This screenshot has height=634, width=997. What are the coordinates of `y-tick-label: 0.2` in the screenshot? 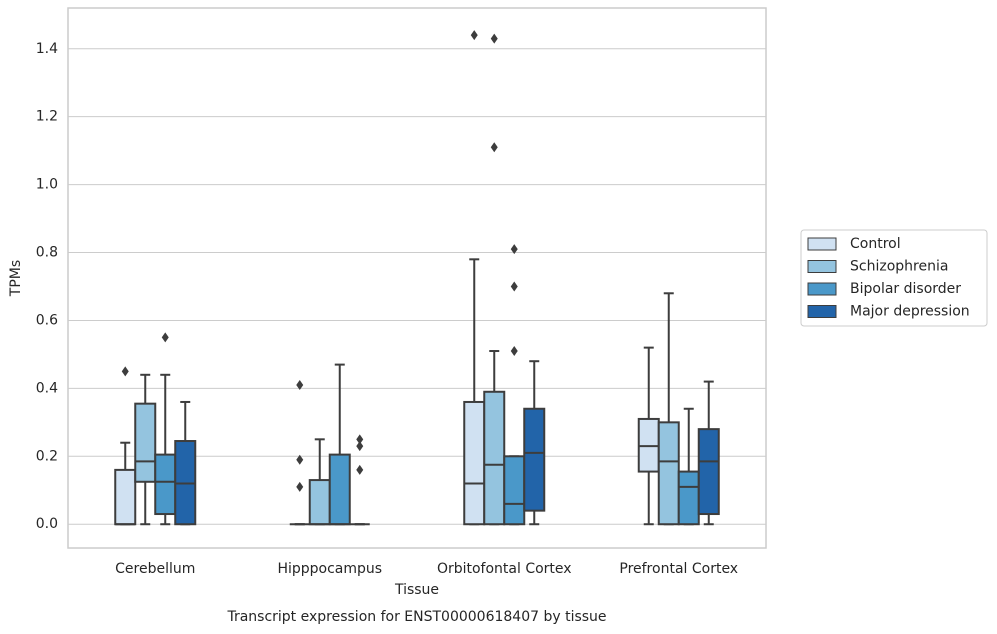 It's located at (47, 456).